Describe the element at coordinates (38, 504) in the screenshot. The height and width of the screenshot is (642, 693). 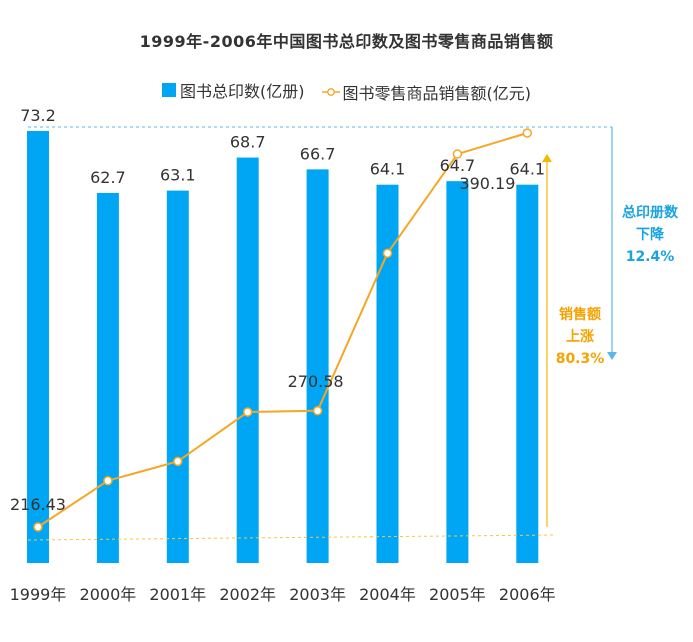
I see `line-label-1: 216.43` at that location.